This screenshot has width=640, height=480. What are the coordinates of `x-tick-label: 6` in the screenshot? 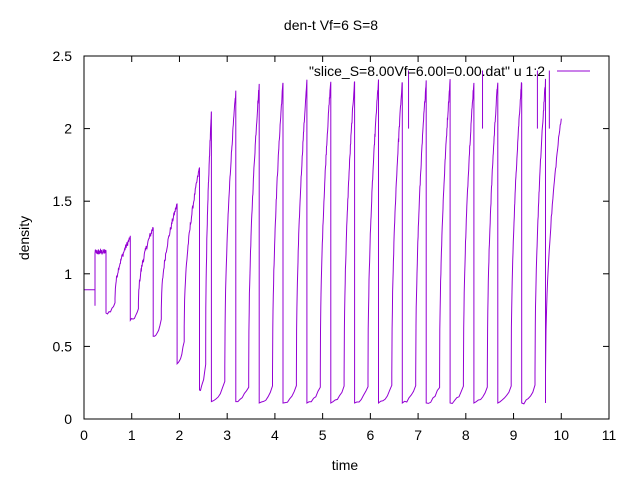 It's located at (370, 435).